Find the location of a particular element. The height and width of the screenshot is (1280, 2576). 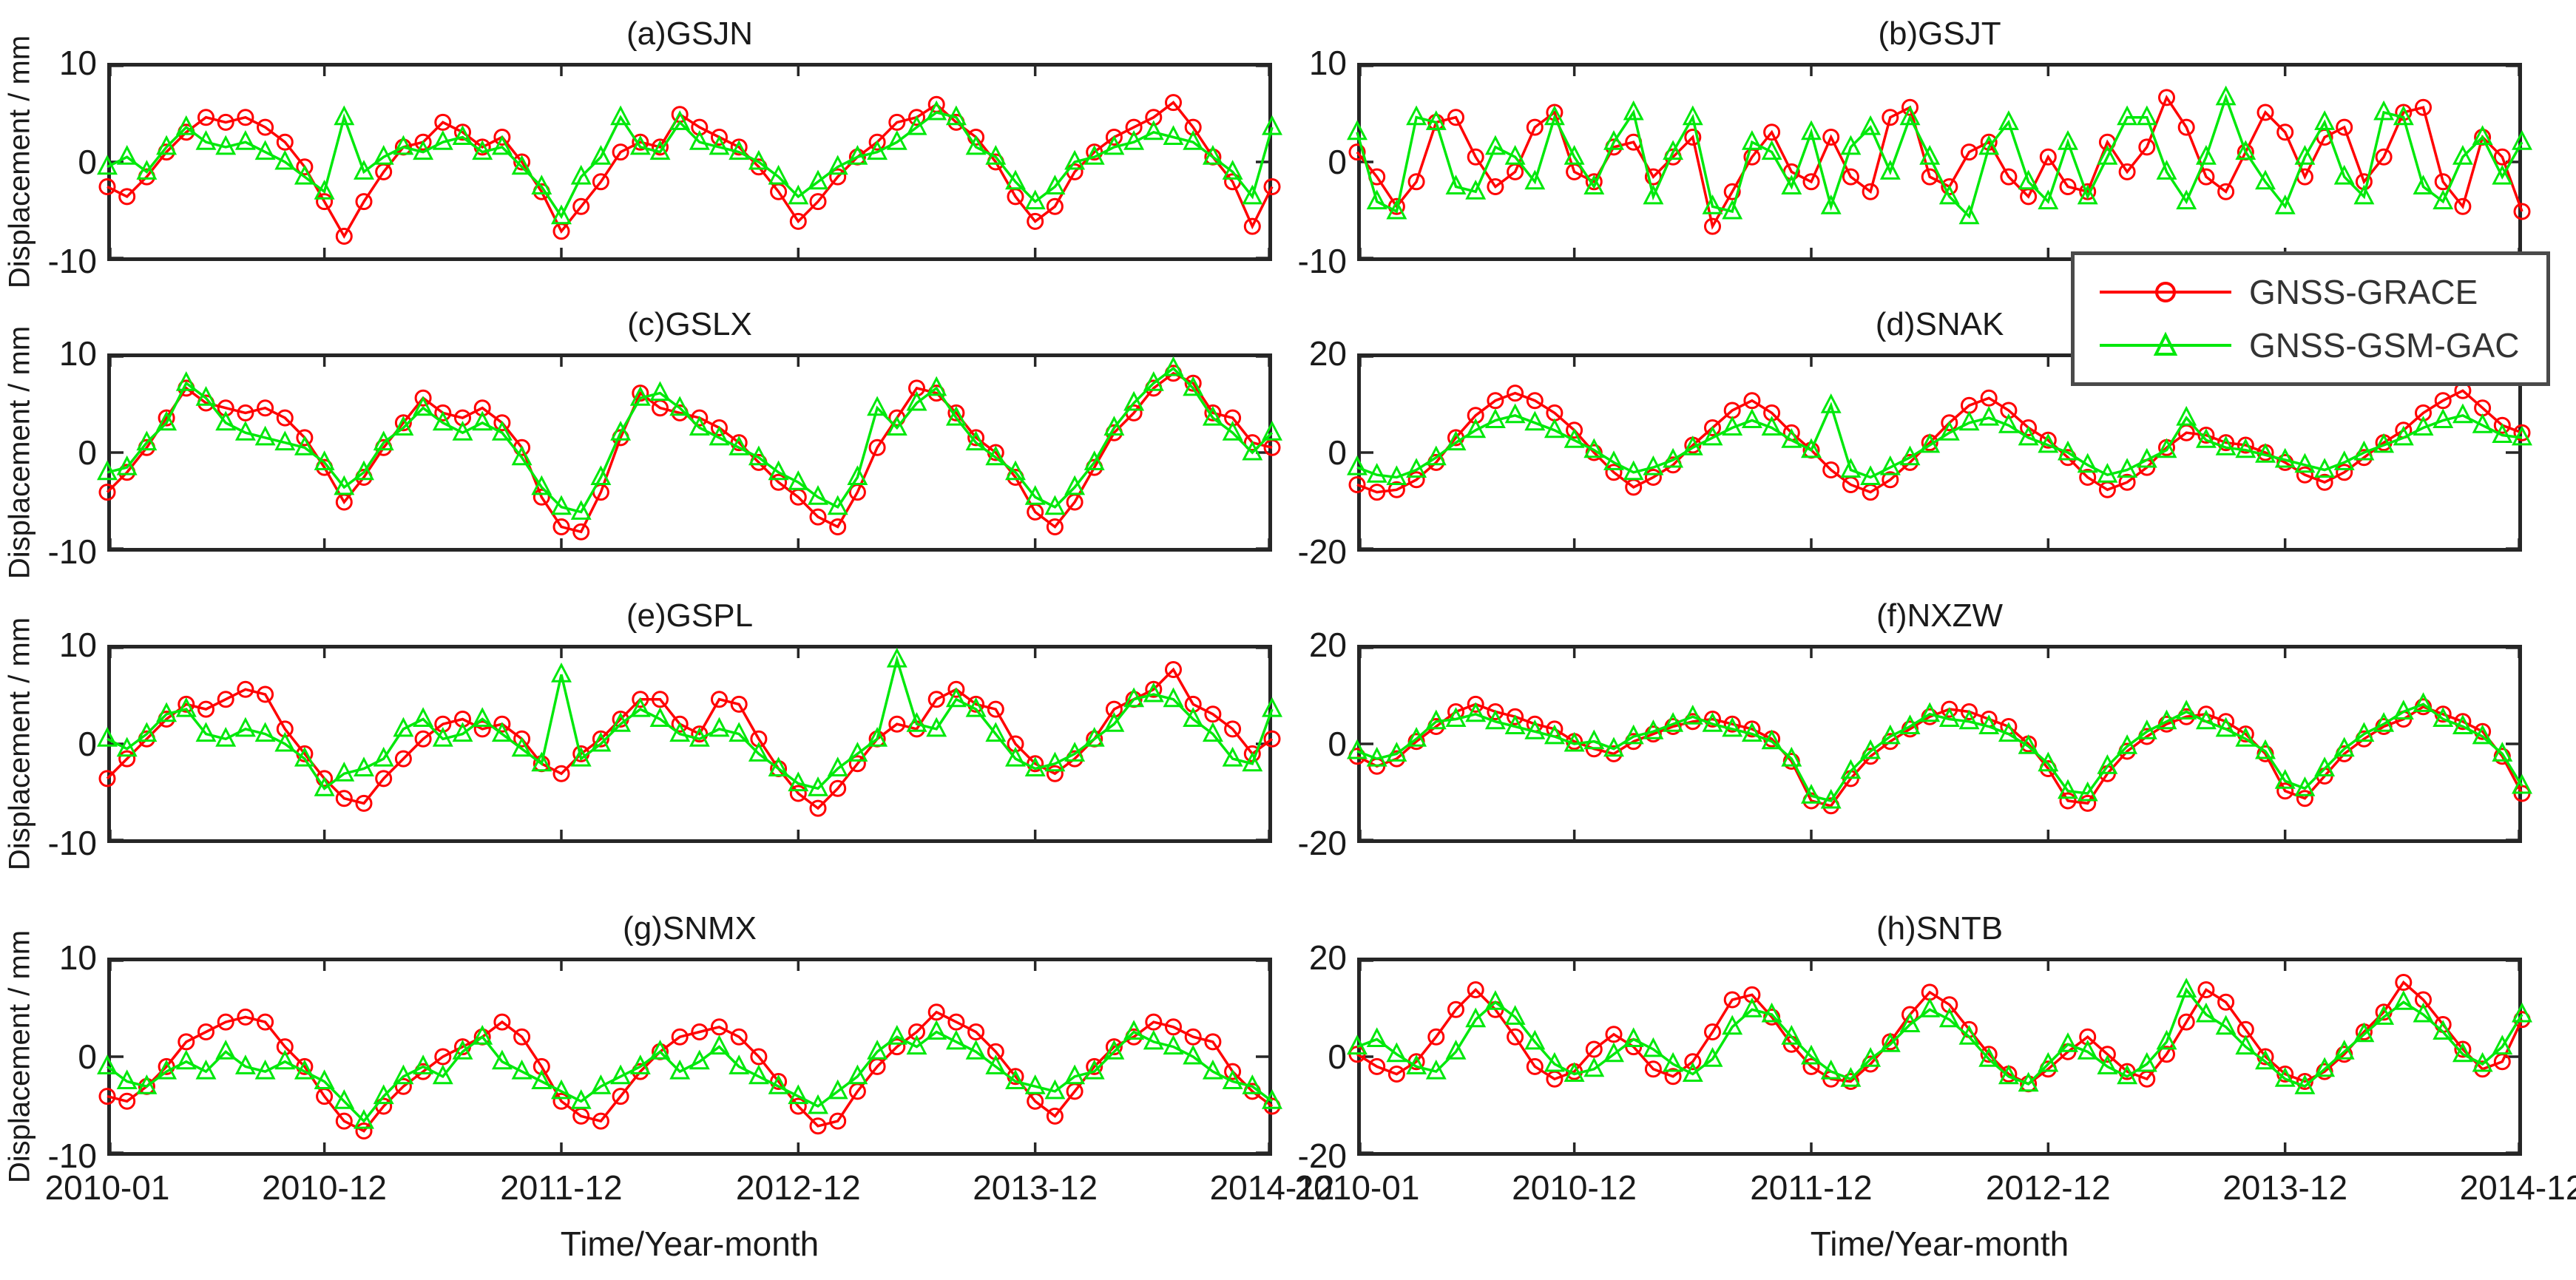

y-axis-label-c: Displacement / mm is located at coordinates (19, 452).